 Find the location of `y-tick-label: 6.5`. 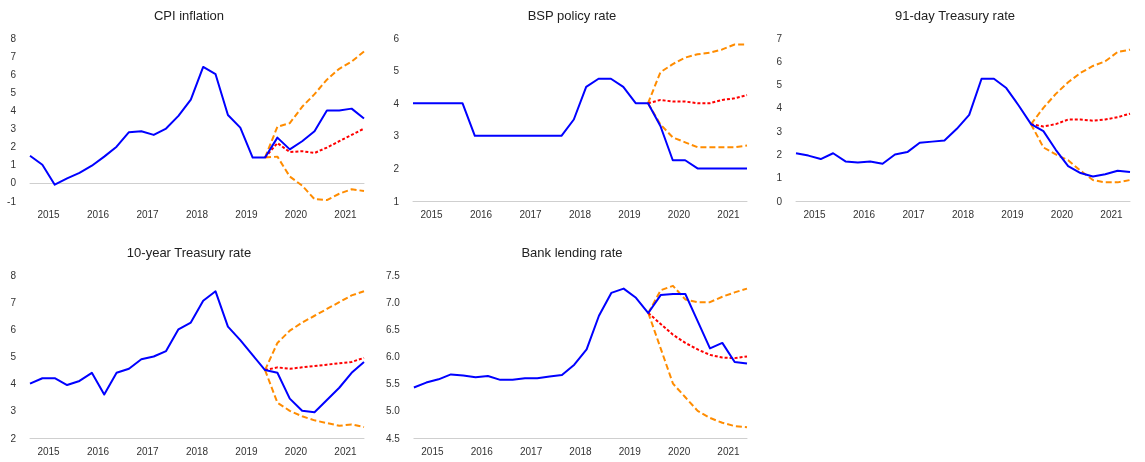

y-tick-label: 6.5 is located at coordinates (393, 329).